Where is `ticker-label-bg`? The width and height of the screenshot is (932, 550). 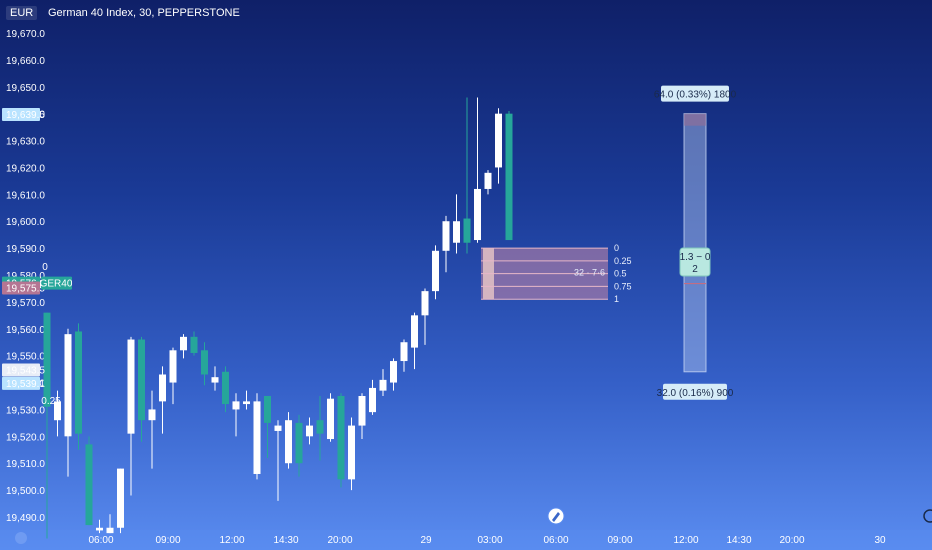 ticker-label-bg is located at coordinates (56, 283).